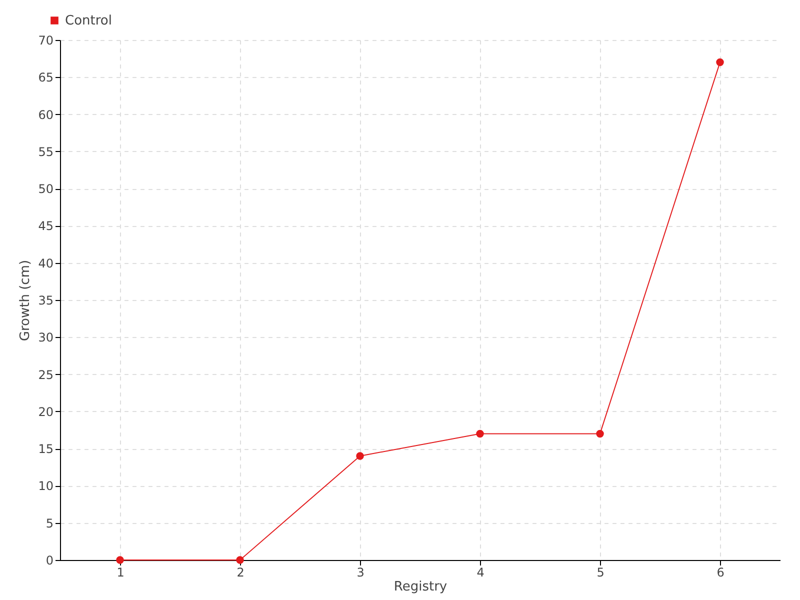 Image resolution: width=800 pixels, height=600 pixels. Describe the element at coordinates (46, 486) in the screenshot. I see `y-tick-label: 10` at that location.